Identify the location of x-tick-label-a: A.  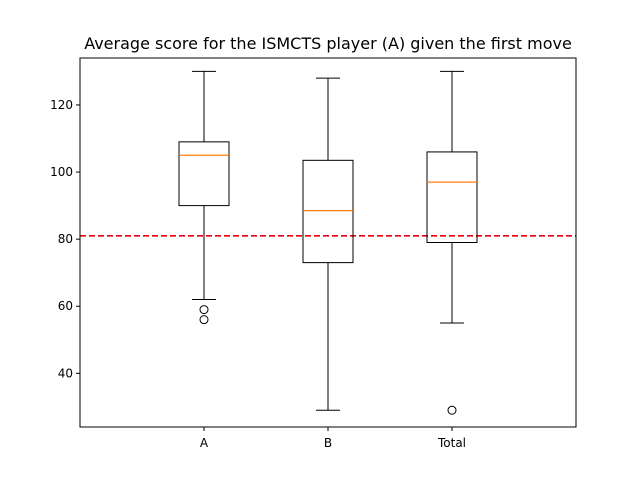
(204, 443).